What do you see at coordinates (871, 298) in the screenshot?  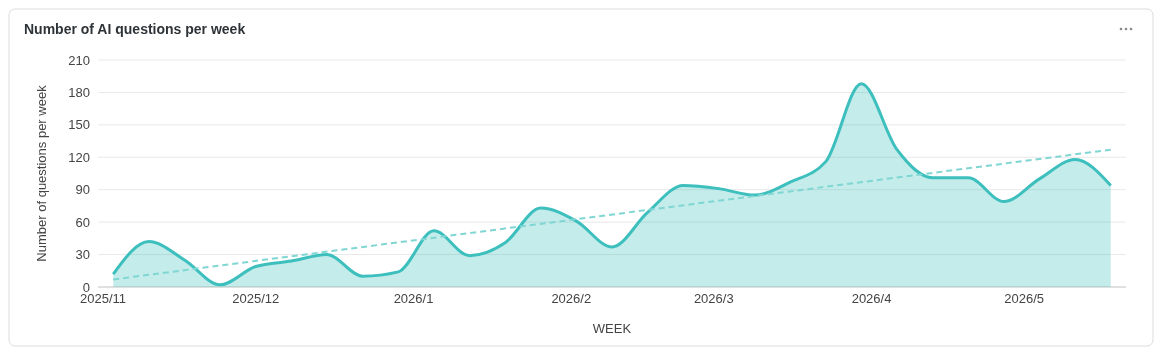 I see `x-tick-label: 2026/4` at bounding box center [871, 298].